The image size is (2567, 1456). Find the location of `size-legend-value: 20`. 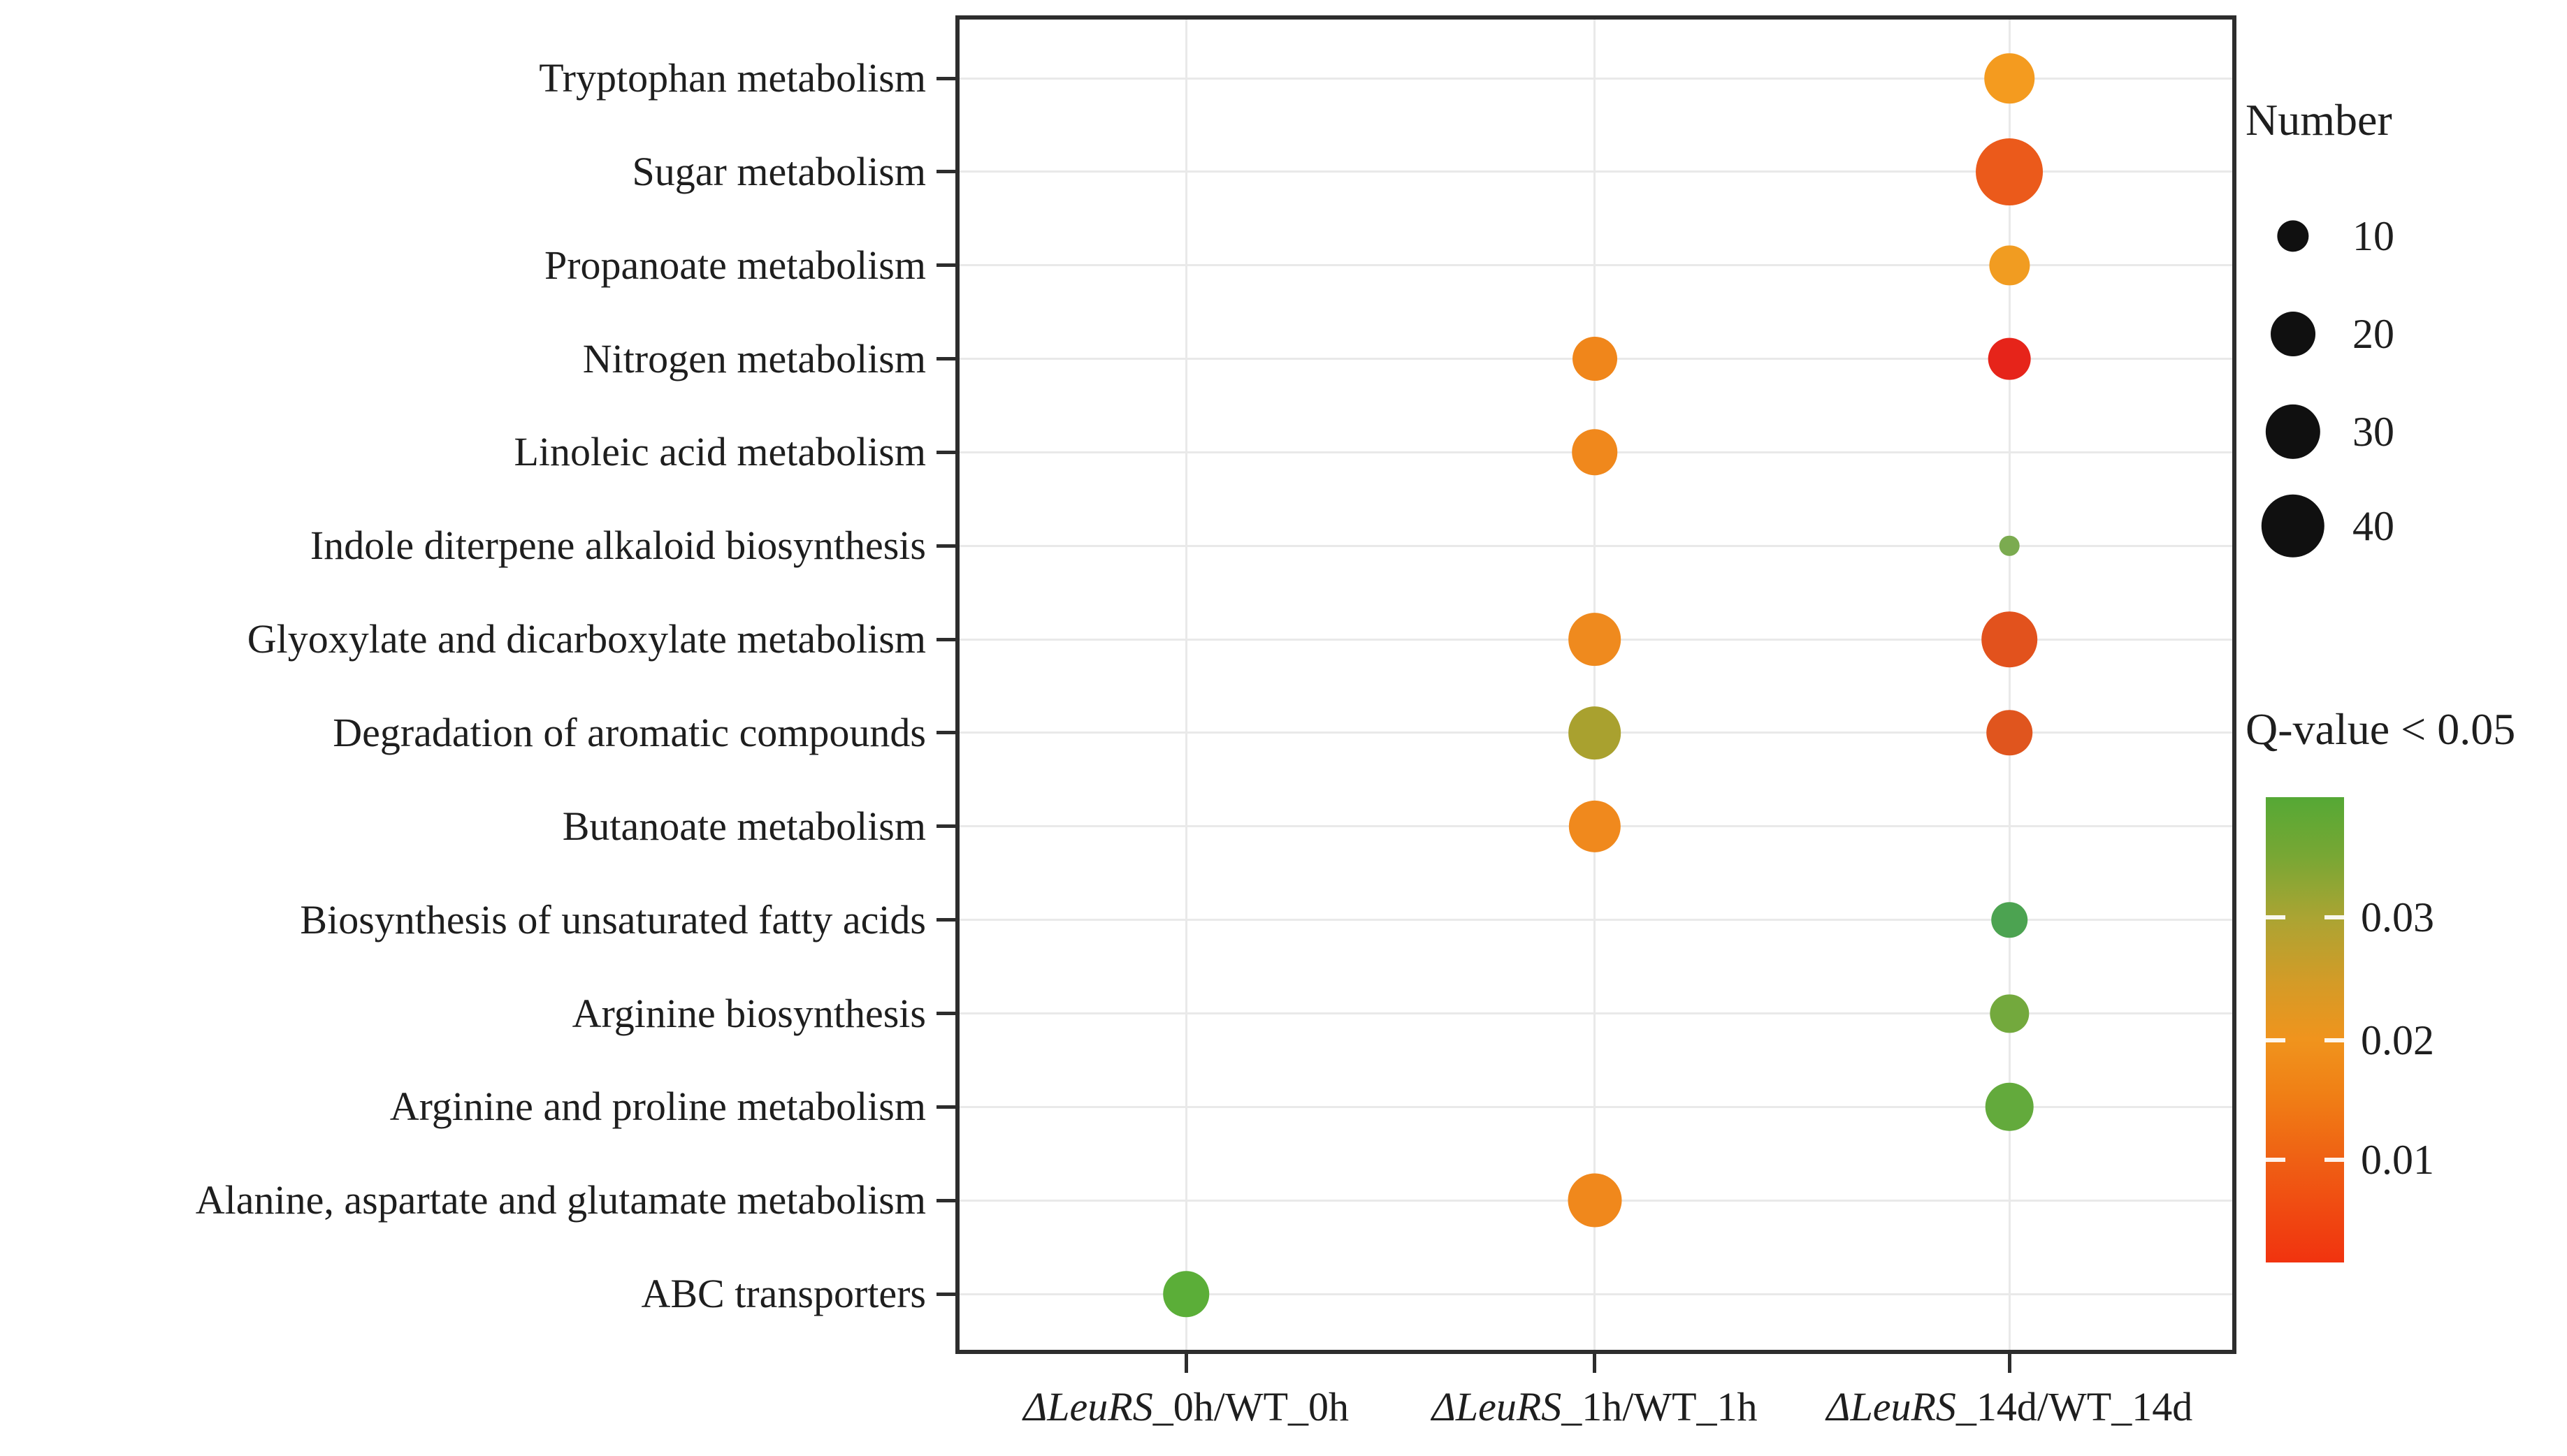

size-legend-value: 20 is located at coordinates (2373, 334).